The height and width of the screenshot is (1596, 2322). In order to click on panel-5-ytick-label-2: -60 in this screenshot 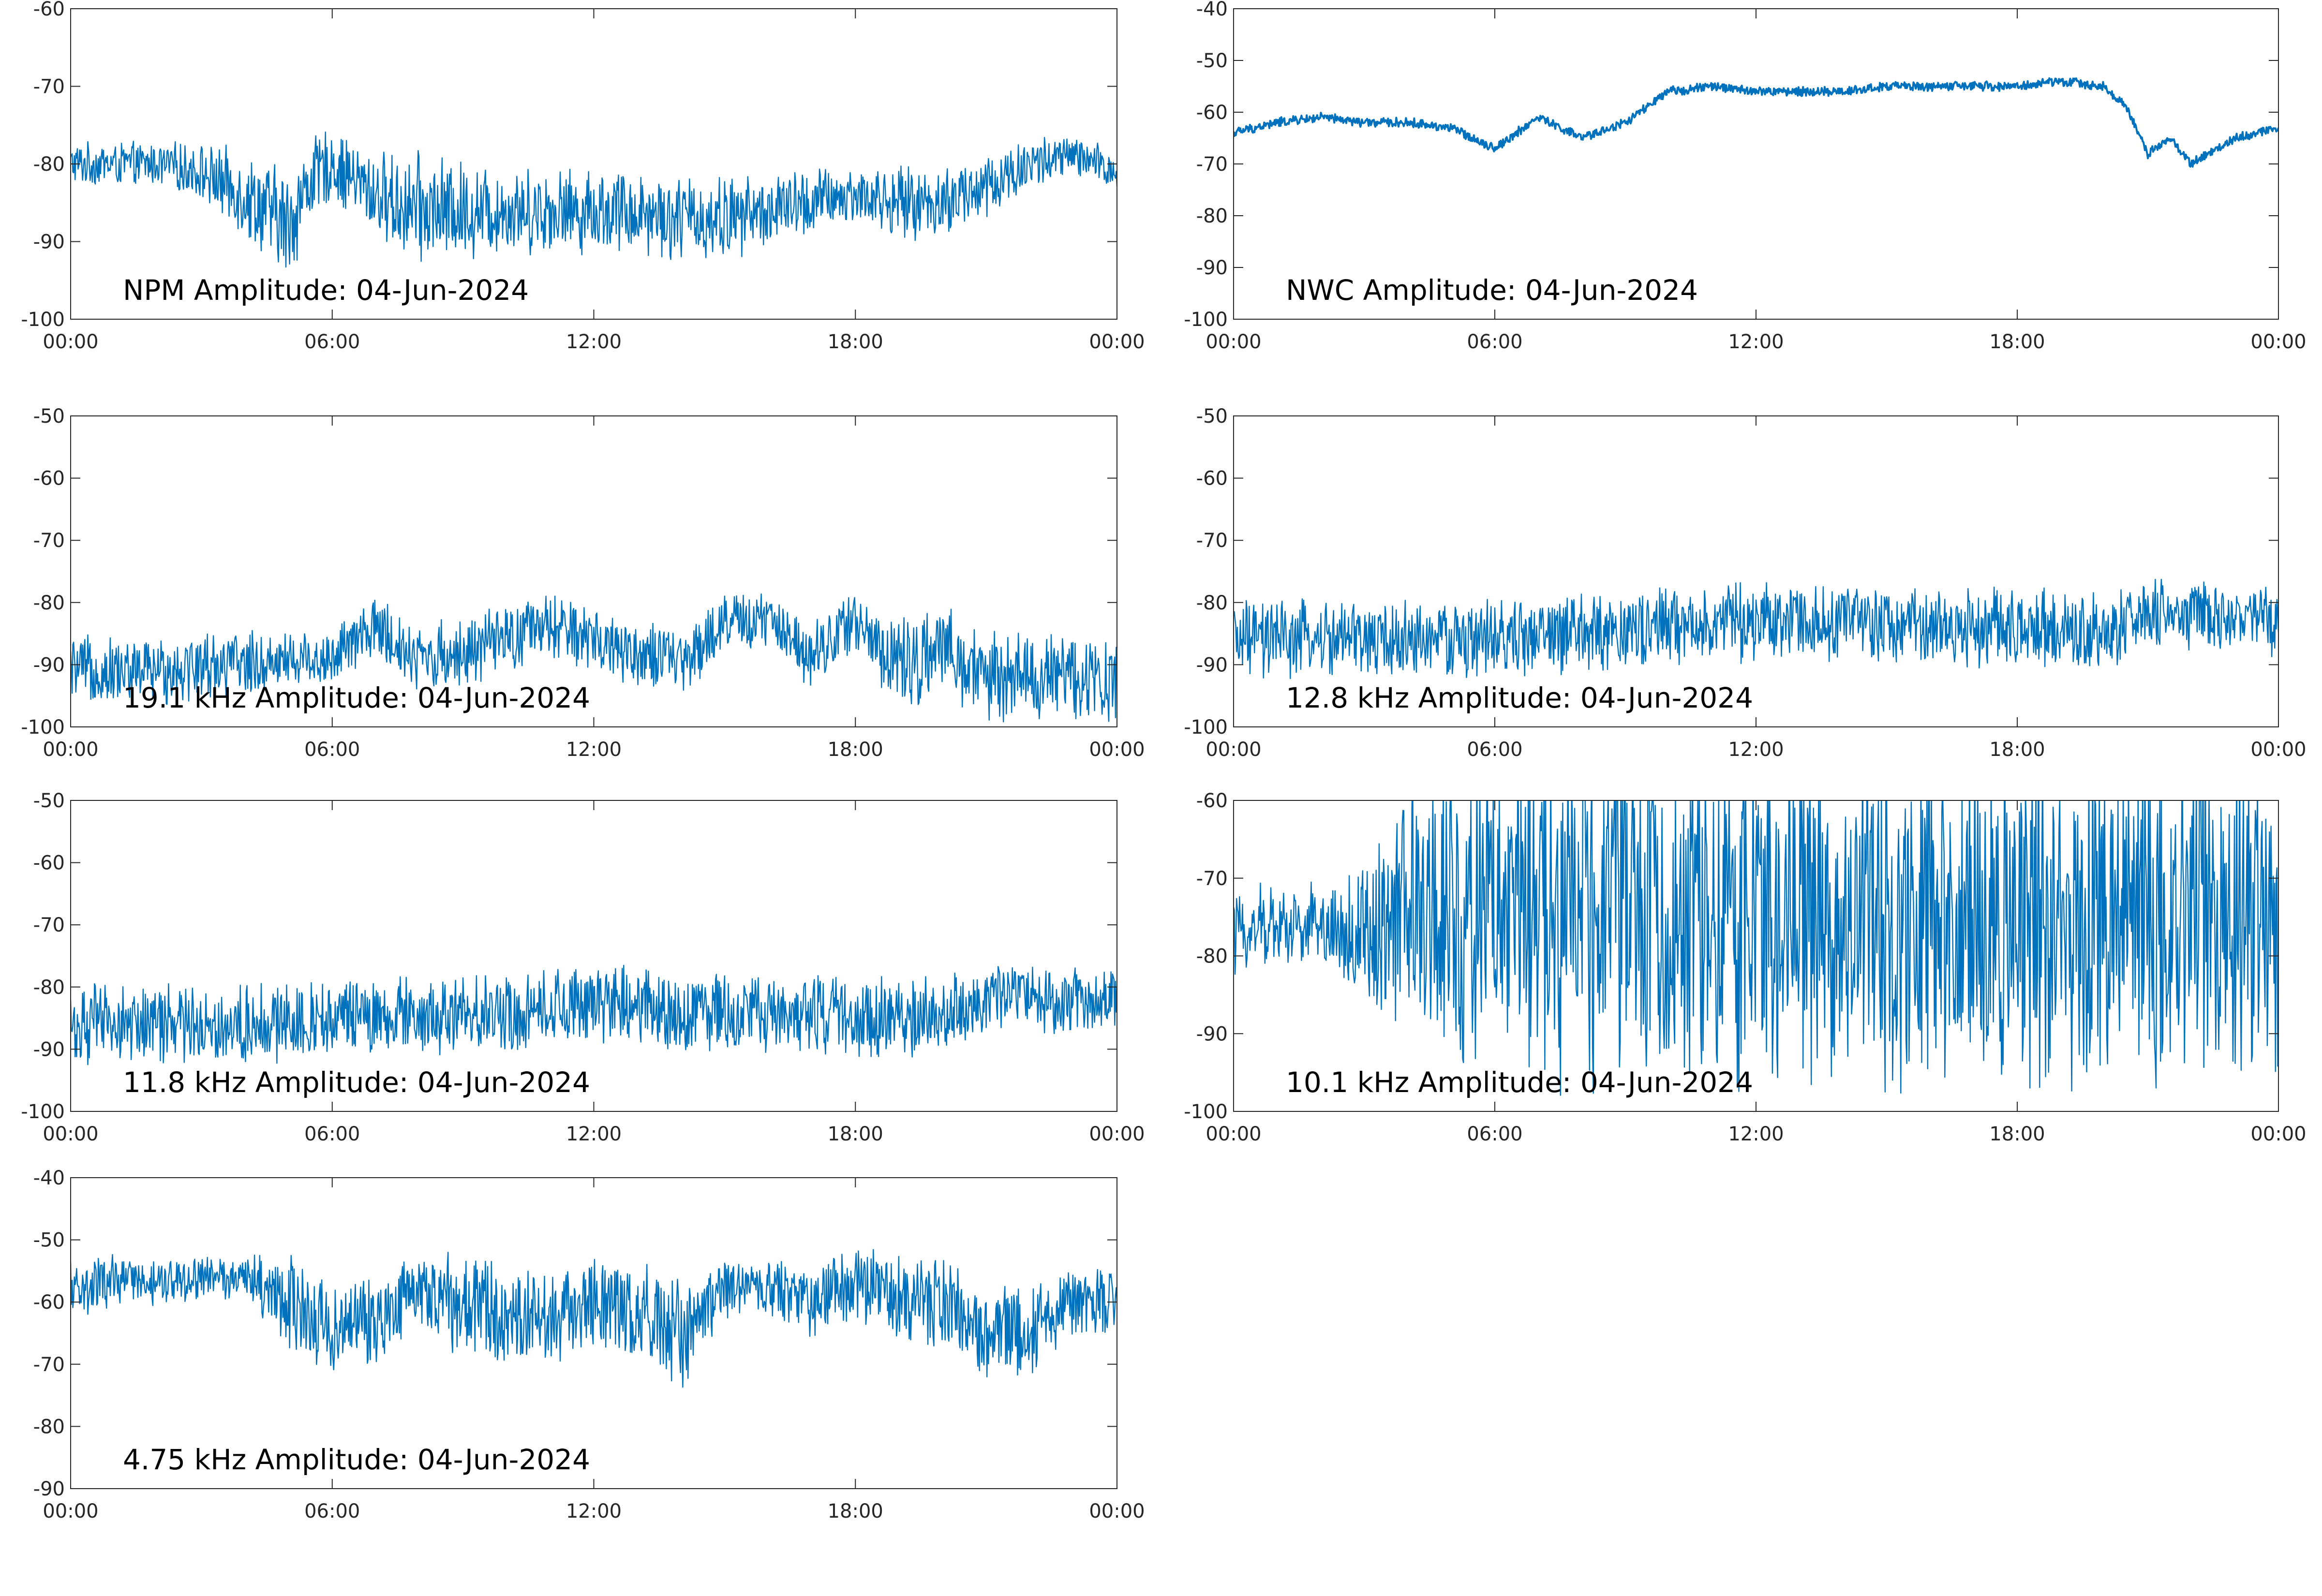, I will do `click(49, 863)`.